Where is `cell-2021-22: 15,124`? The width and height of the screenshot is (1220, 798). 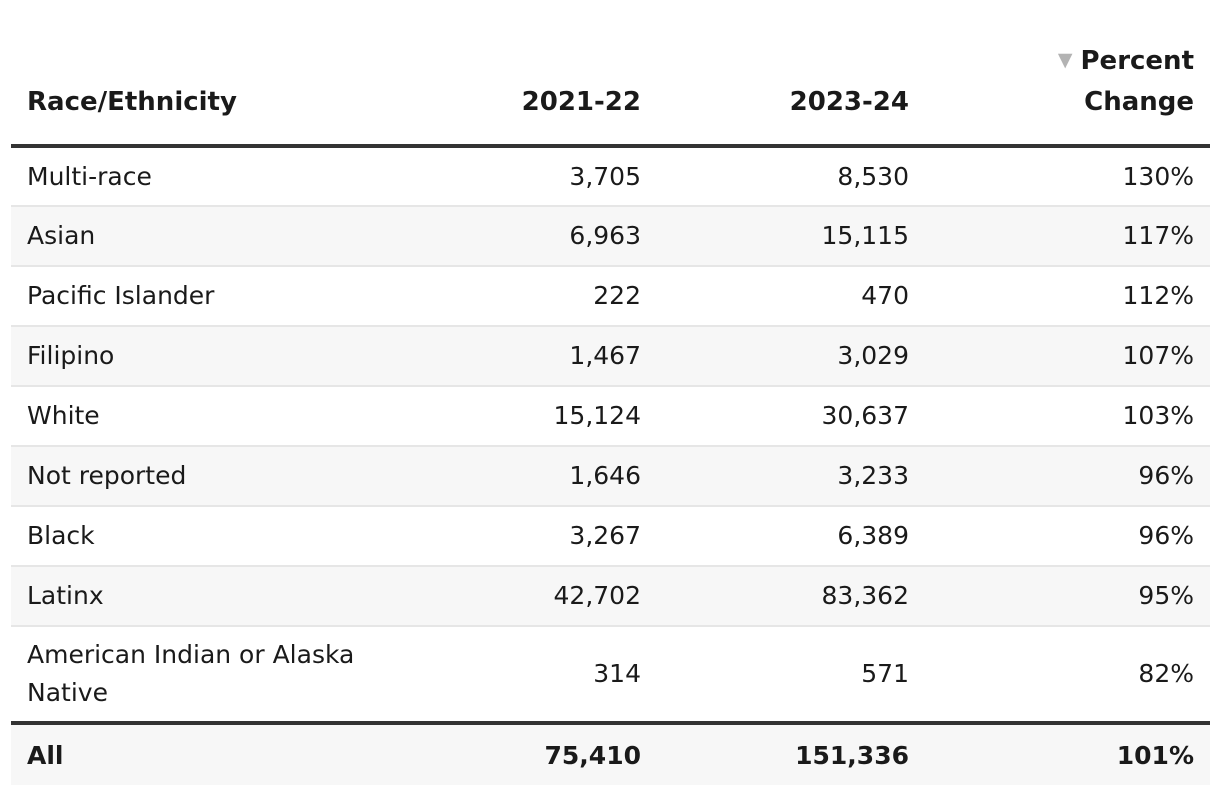
cell-2021-22: 15,124 is located at coordinates (524, 416).